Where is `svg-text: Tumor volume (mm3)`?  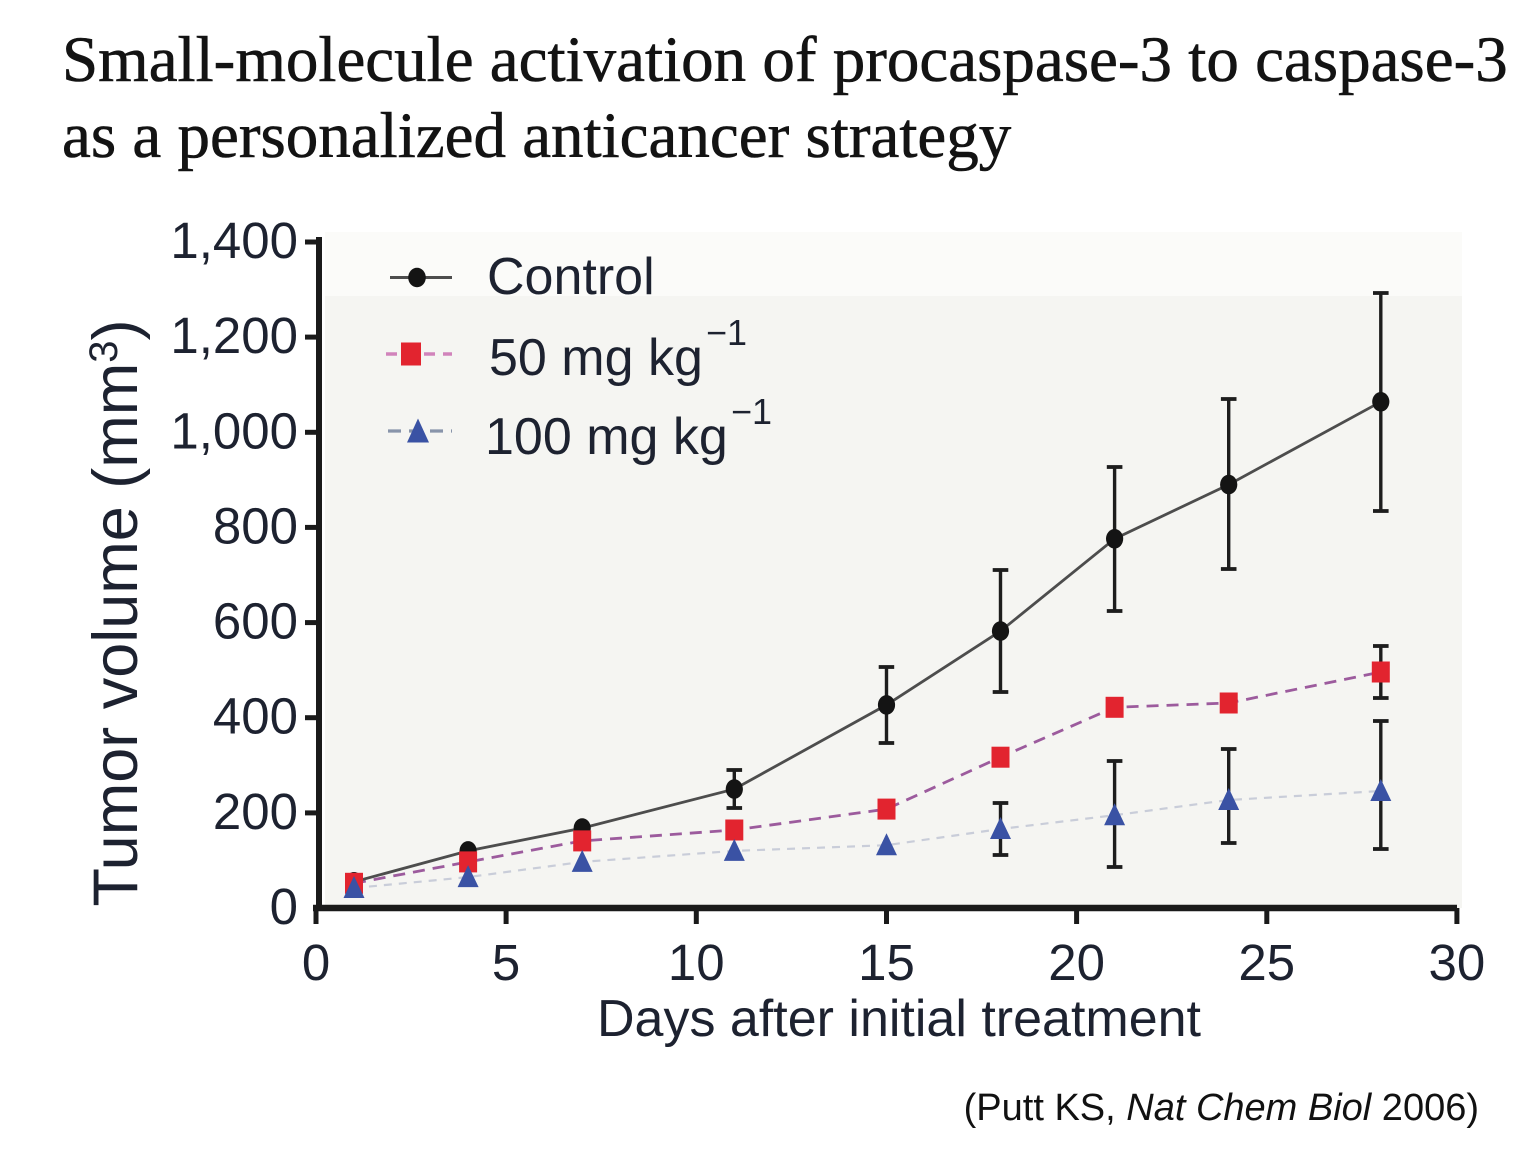
svg-text: Tumor volume (mm3) is located at coordinates (116, 613).